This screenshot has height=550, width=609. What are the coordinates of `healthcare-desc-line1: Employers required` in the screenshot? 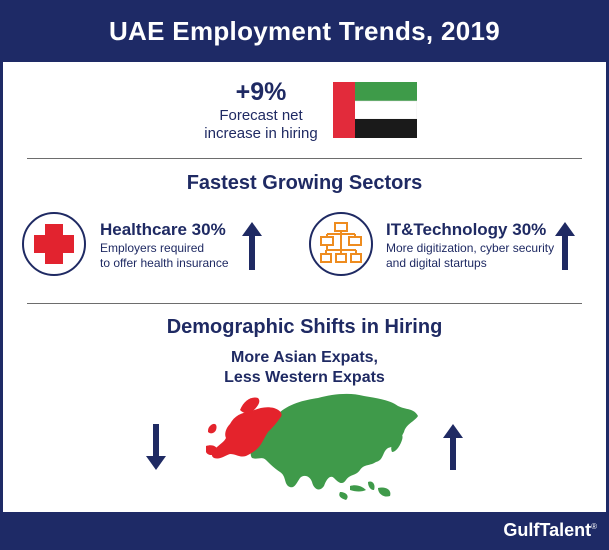 It's located at (152, 248).